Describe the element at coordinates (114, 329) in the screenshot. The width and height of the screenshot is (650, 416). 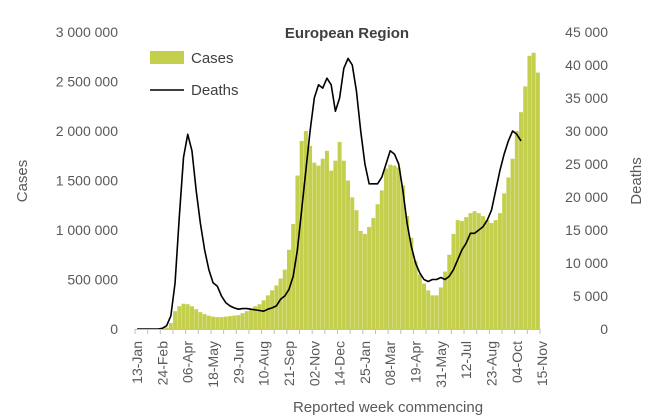
I see `y-tick-label: 0` at that location.